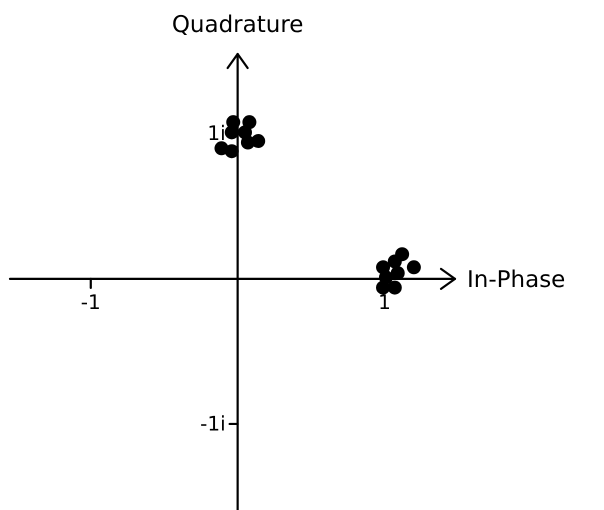 This screenshot has height=510, width=604. What do you see at coordinates (213, 423) in the screenshot?
I see `y-tick-label: -1i` at bounding box center [213, 423].